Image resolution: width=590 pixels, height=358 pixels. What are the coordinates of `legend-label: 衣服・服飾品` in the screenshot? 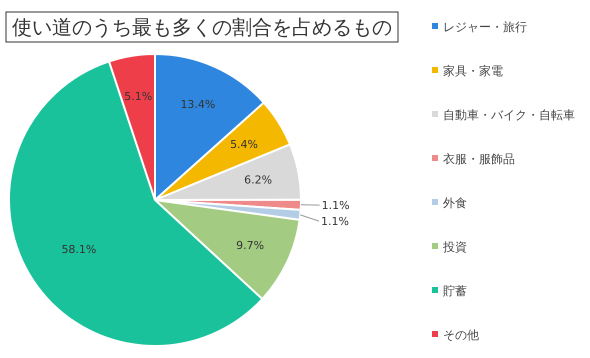 It's located at (479, 159).